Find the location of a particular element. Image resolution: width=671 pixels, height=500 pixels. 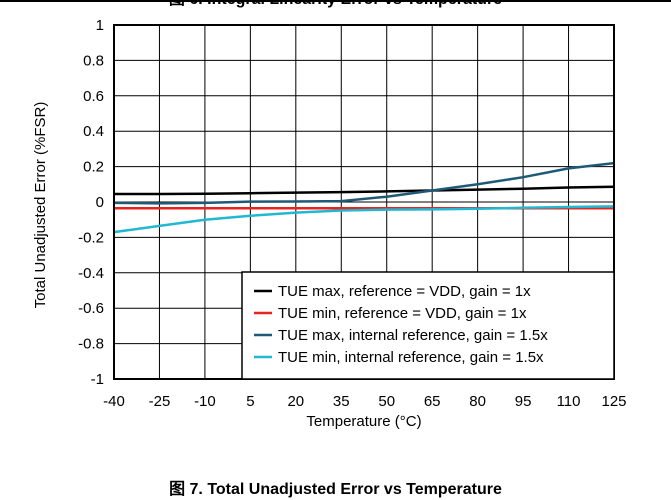

y-tick-label: 0.6 is located at coordinates (93, 96).